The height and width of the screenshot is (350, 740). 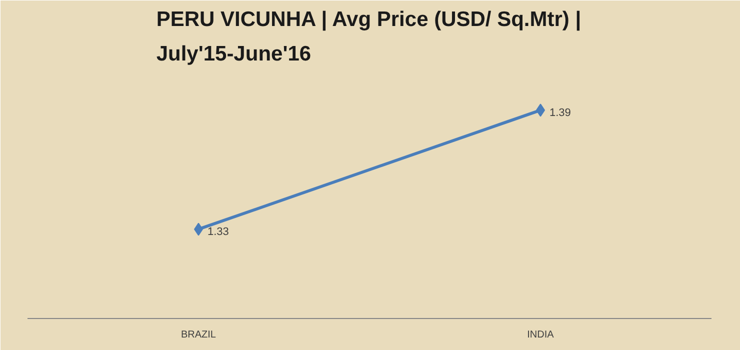 What do you see at coordinates (369, 37) in the screenshot?
I see `chart-title: PERU VICUNHA | Avg Price (USD/ Sq.Mtr) | July'15-June'16` at bounding box center [369, 37].